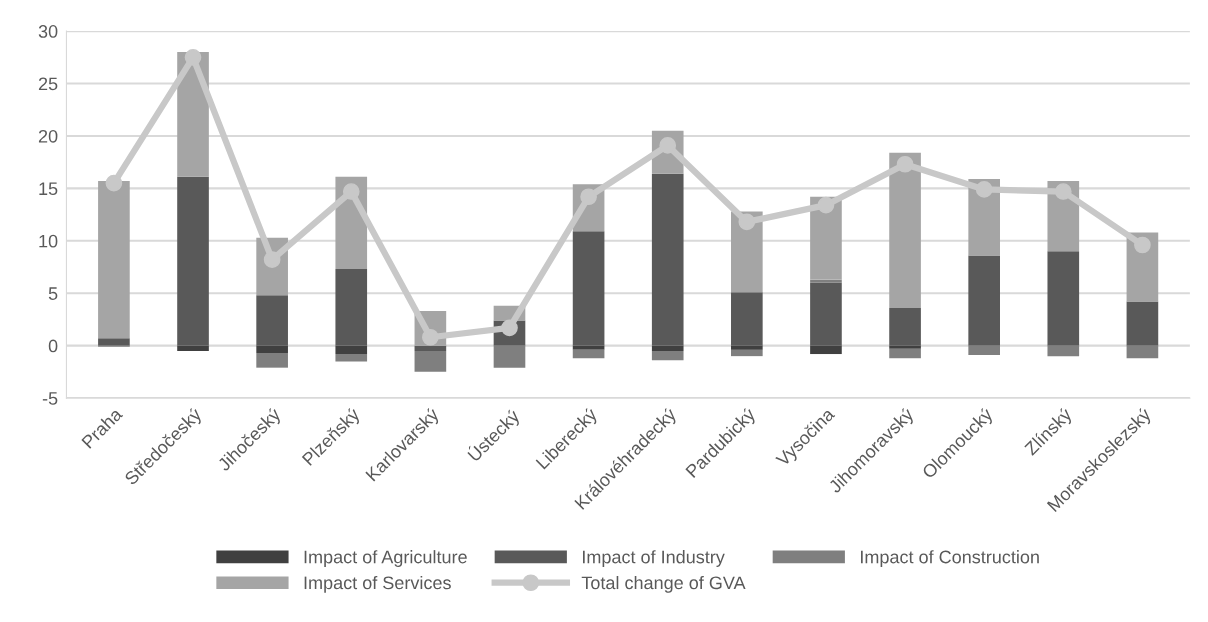  Describe the element at coordinates (950, 558) in the screenshot. I see `legend-label: Impact of Construction` at that location.